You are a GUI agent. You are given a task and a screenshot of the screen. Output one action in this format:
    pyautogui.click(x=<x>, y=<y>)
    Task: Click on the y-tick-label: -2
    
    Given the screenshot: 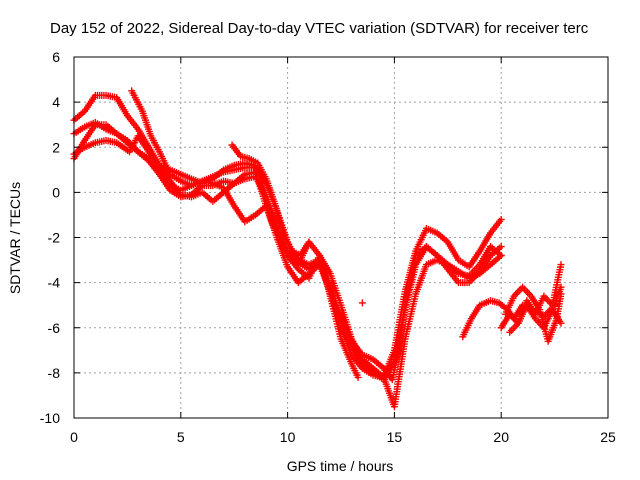 What is the action you would take?
    pyautogui.click(x=54, y=238)
    